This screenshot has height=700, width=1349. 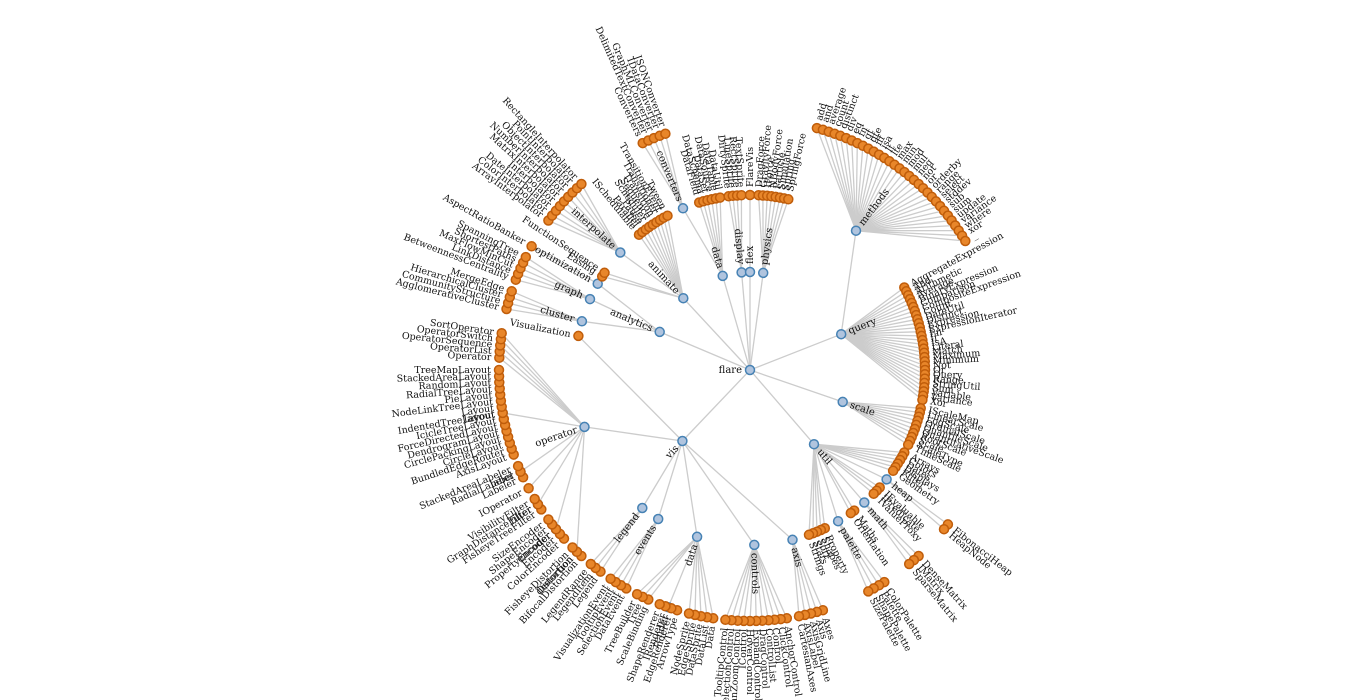 I want to click on tree-node-cluster: cluster, so click(x=563, y=316).